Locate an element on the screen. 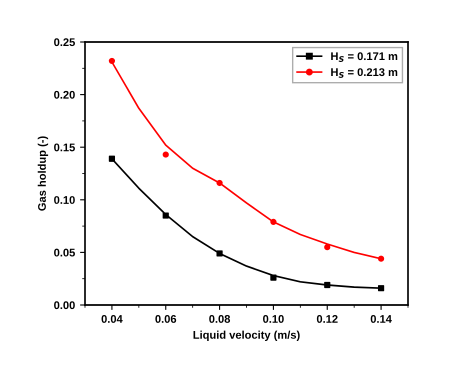 Image resolution: width=474 pixels, height=366 pixels. y-tick-label: 0.25 is located at coordinates (64, 42).